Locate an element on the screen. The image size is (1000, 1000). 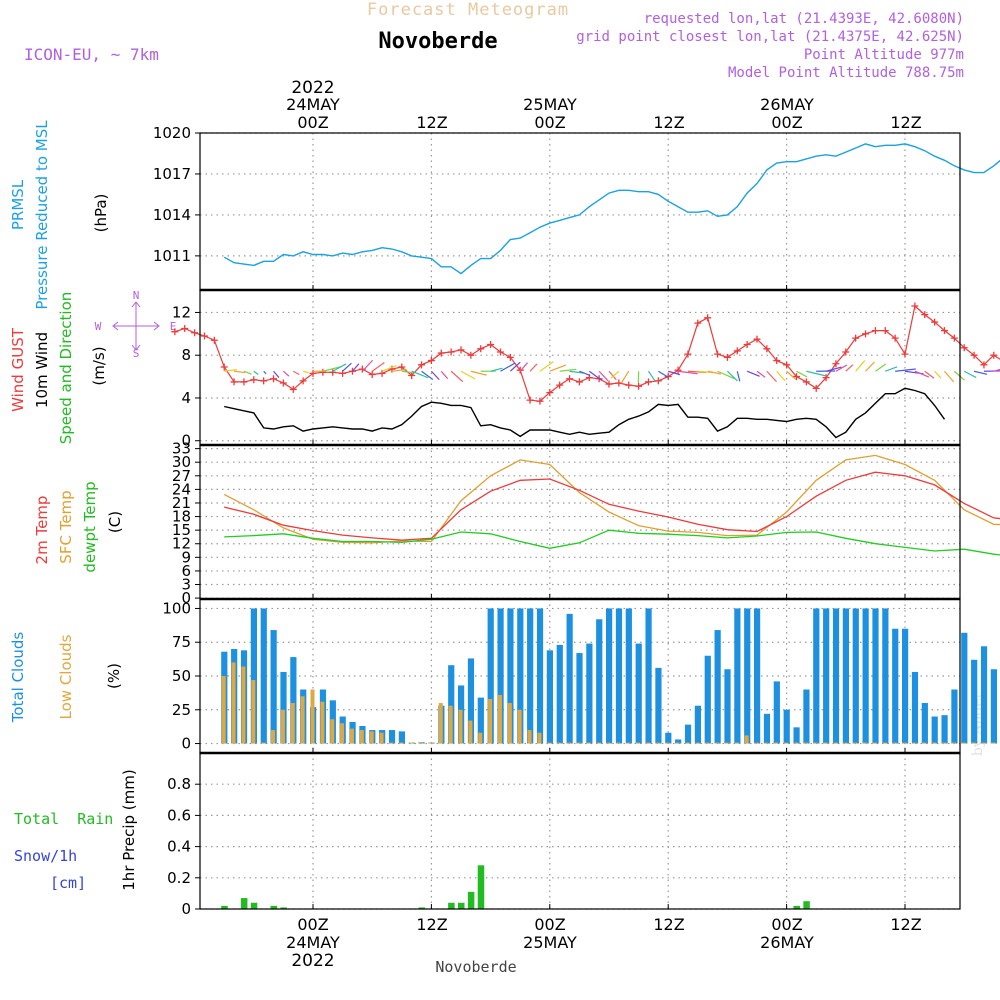
pressure-ytick-label: 1014 is located at coordinates (172, 215).